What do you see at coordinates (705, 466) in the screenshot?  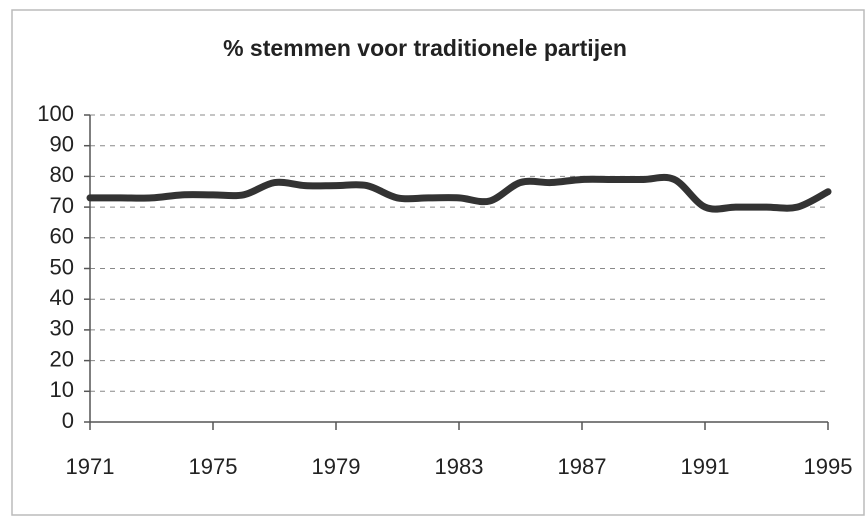 I see `x-tick-label: 1991` at bounding box center [705, 466].